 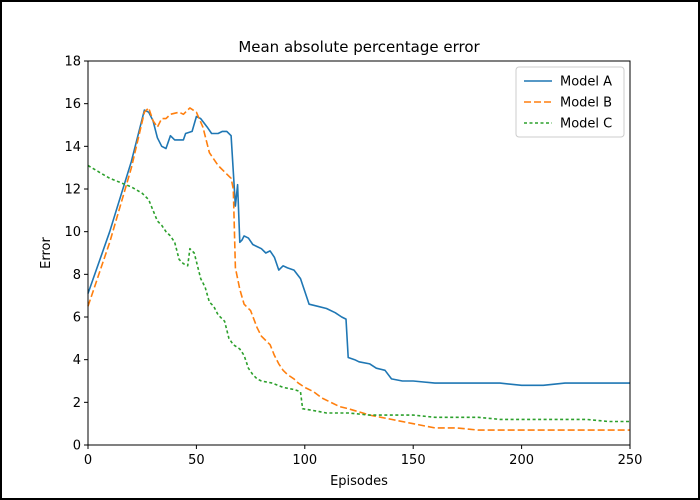 I want to click on y-tick-label: 2, so click(x=77, y=403).